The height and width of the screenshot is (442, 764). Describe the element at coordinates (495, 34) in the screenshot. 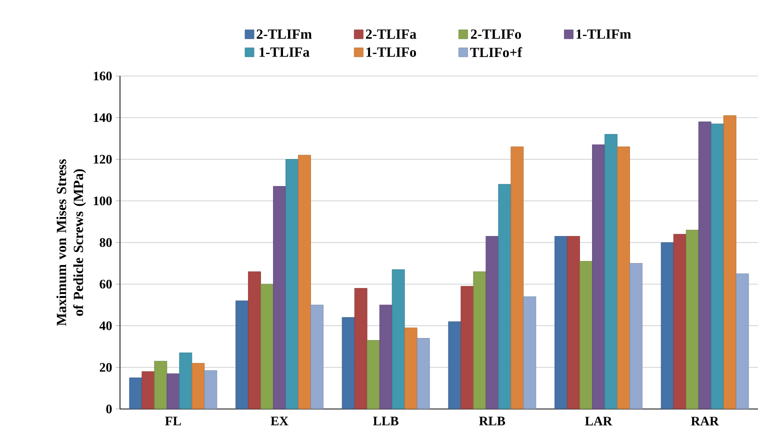

I see `legend-label: 2-TLIFo` at that location.